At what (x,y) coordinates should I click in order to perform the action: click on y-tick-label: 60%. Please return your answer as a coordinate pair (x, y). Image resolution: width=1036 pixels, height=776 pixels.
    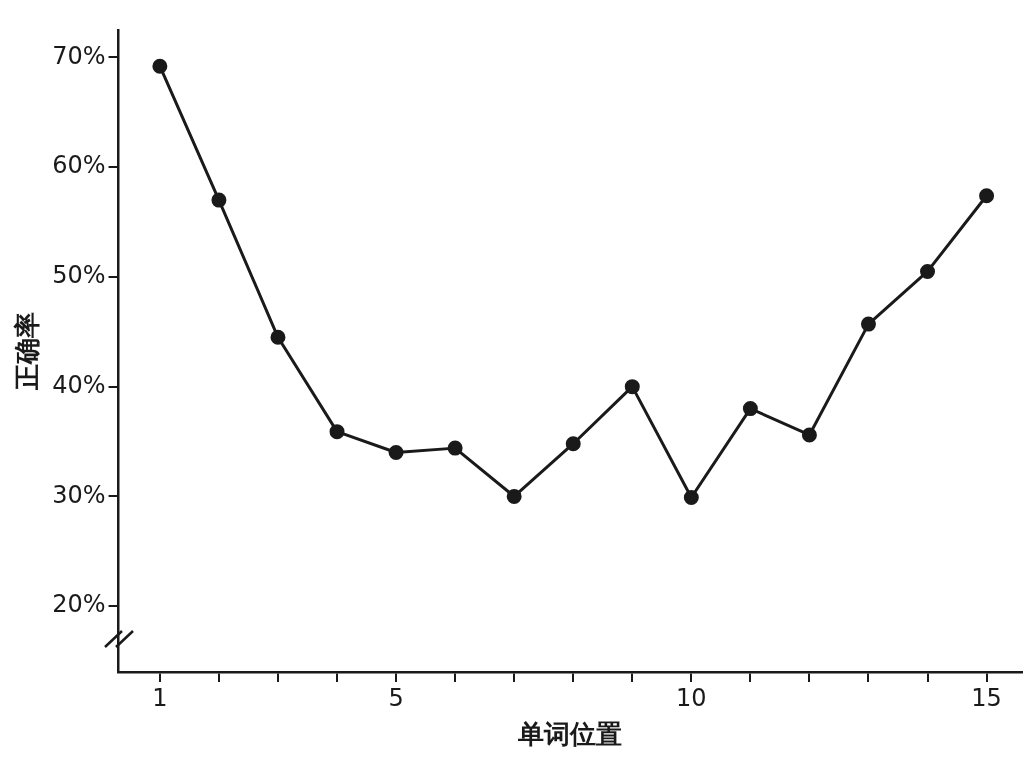
    Looking at the image, I should click on (79, 165).